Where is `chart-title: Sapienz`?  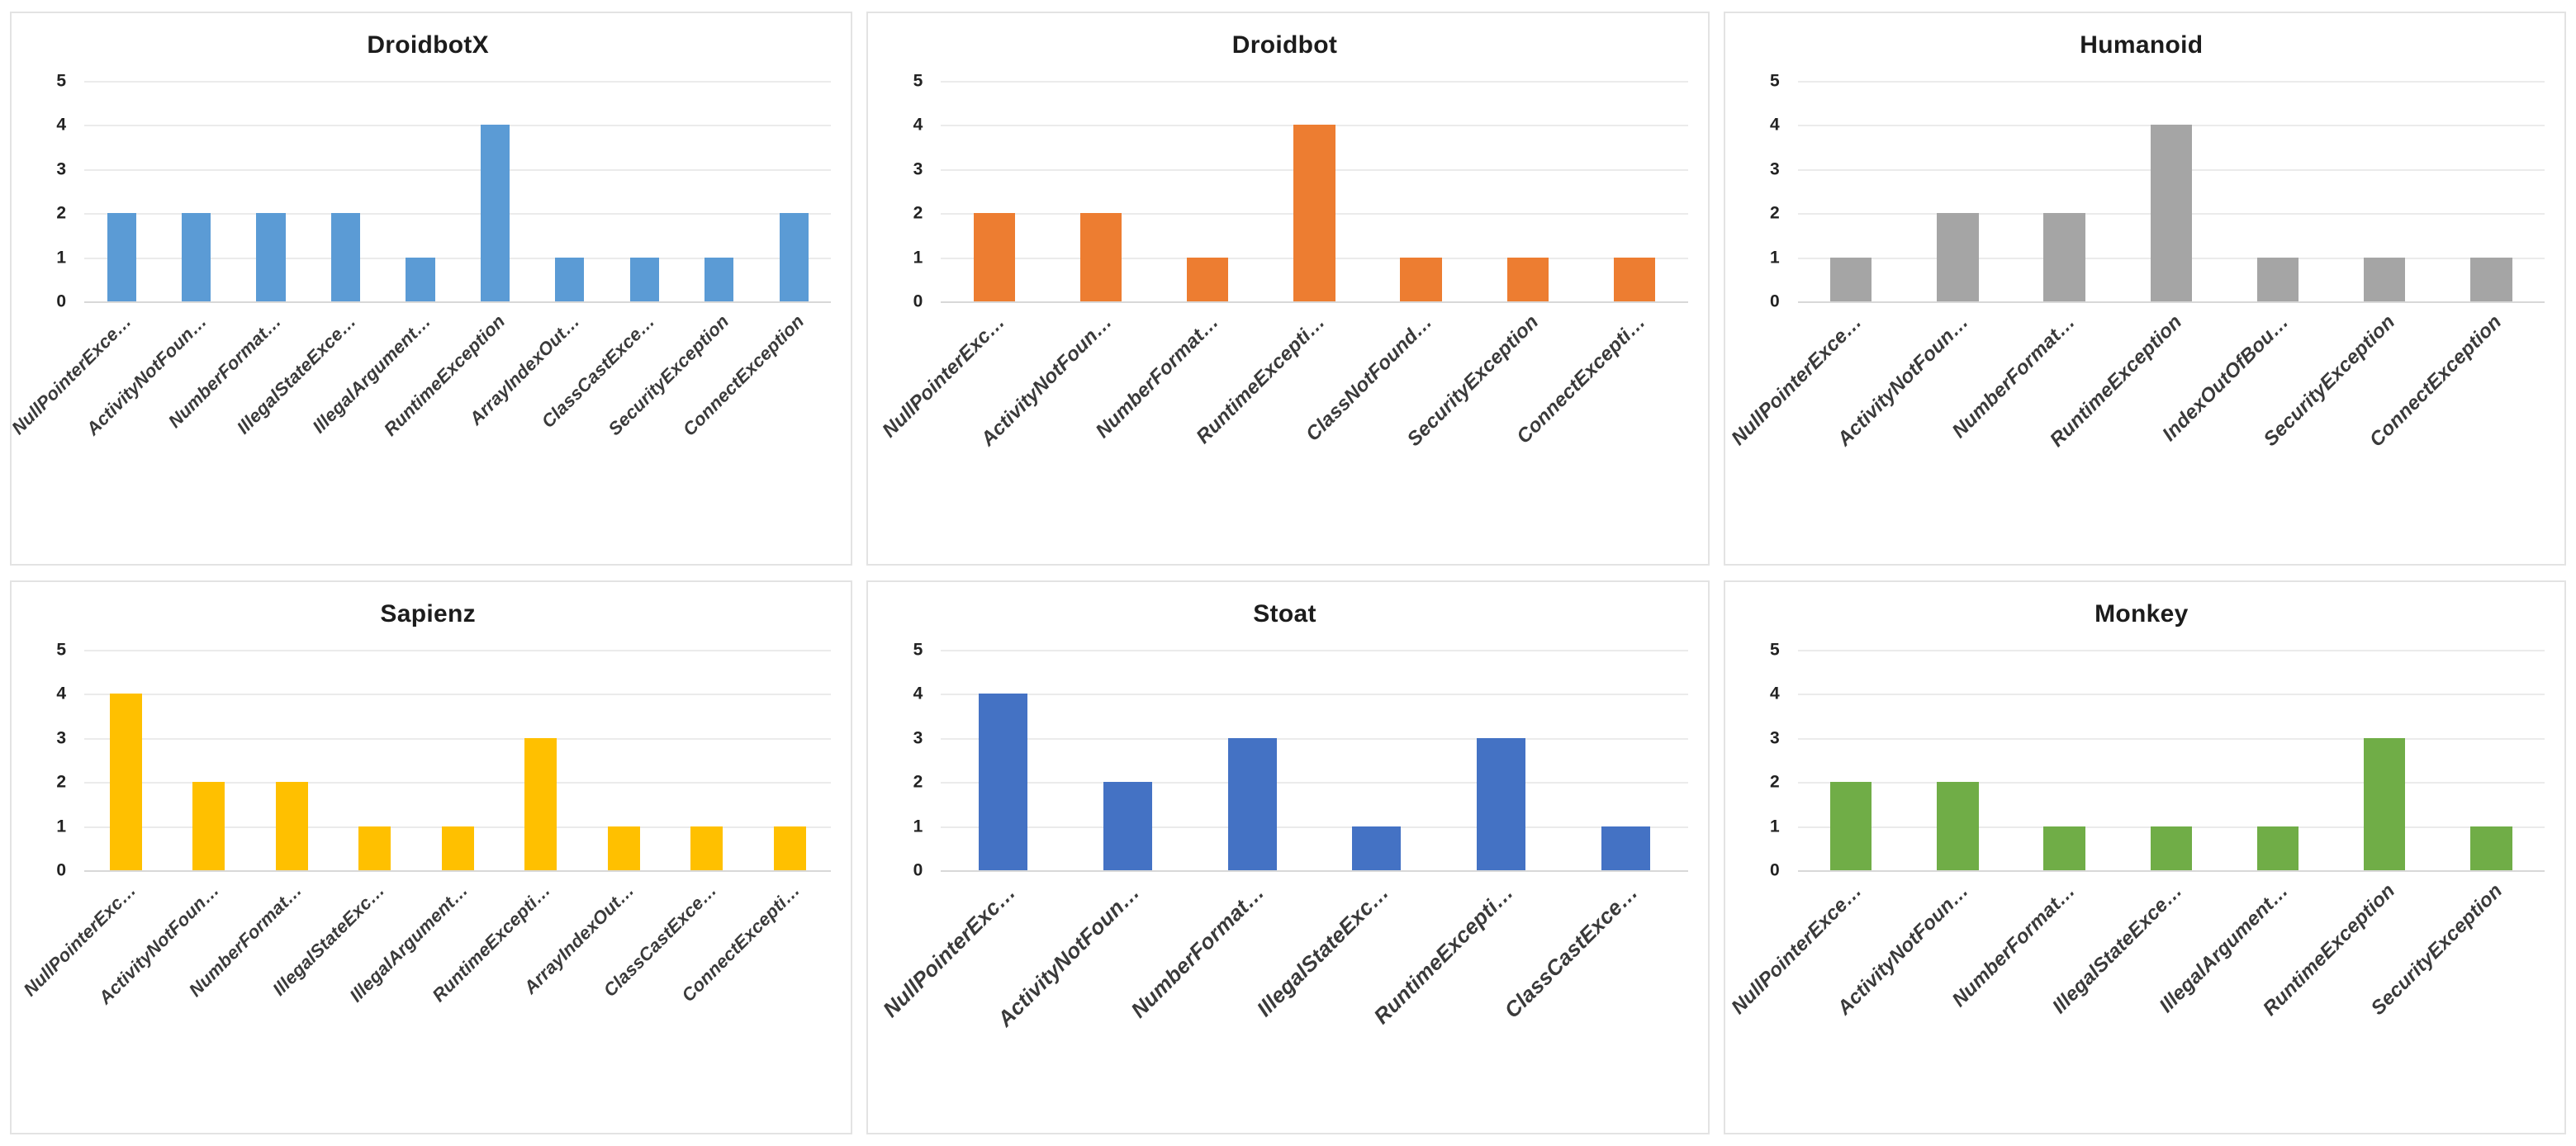 chart-title: Sapienz is located at coordinates (428, 613).